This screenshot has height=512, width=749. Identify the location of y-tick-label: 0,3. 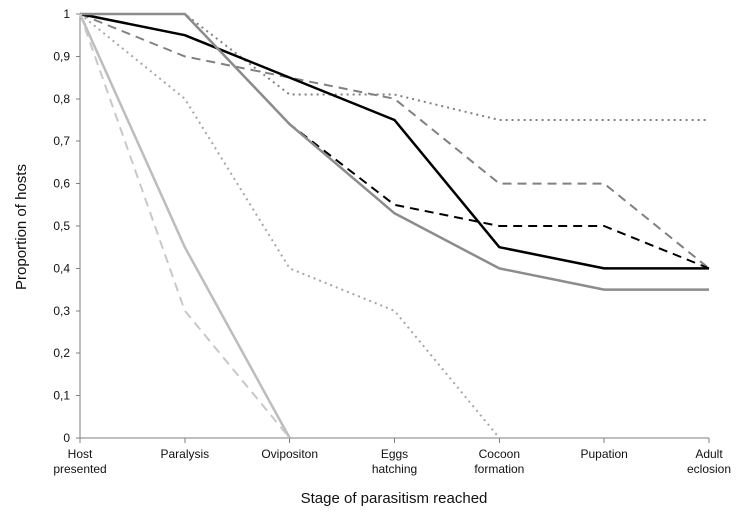
(61, 311).